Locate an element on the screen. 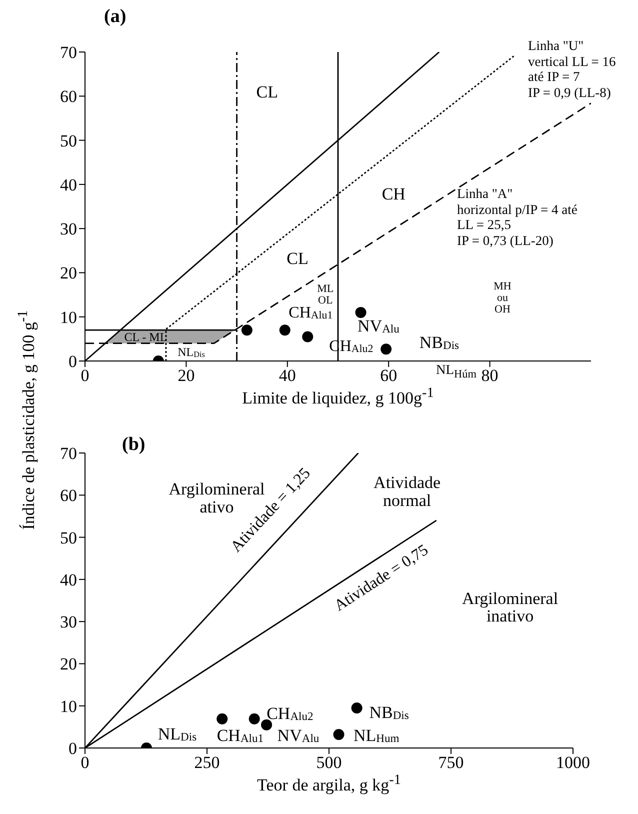 The height and width of the screenshot is (814, 638). text: NL$_{Húm}$ is located at coordinates (456, 372).